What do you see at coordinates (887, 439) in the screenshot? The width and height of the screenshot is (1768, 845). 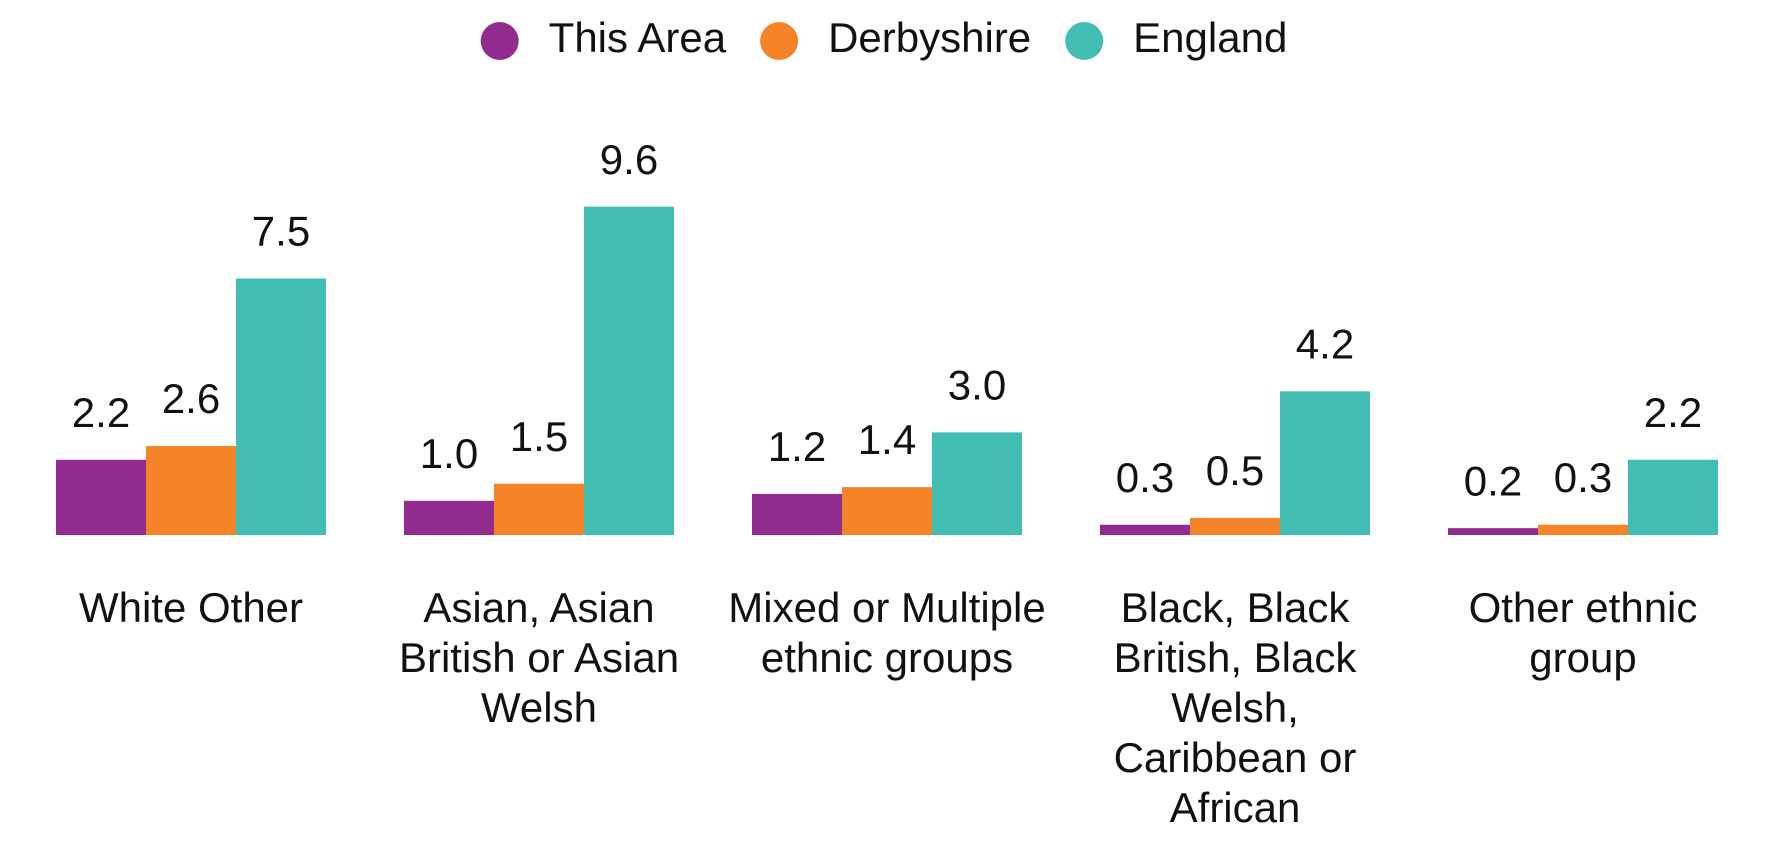 I see `data-label: 1.4` at bounding box center [887, 439].